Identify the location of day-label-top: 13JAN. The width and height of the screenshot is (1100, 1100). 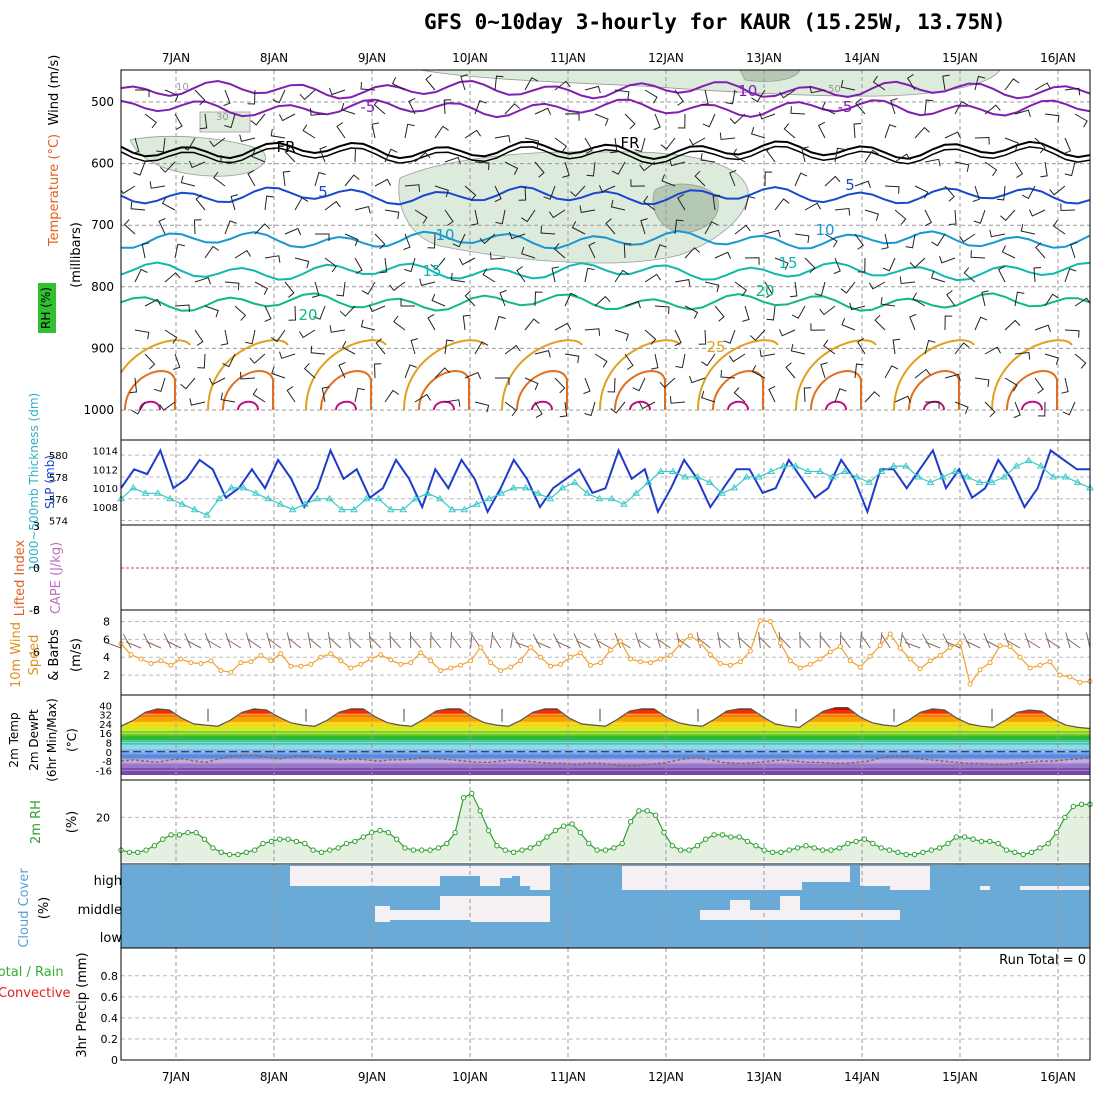
(764, 58).